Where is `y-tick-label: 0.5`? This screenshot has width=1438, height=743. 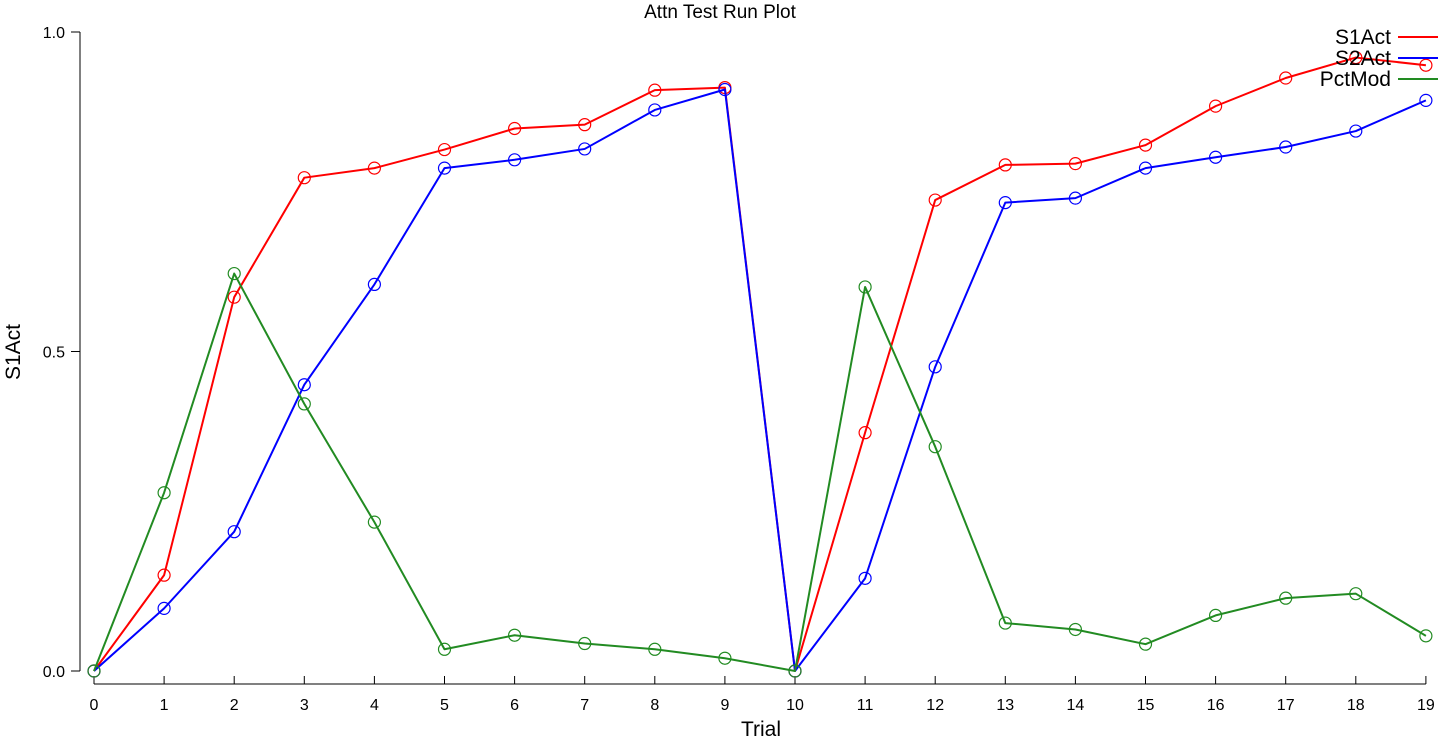
y-tick-label: 0.5 is located at coordinates (54, 353).